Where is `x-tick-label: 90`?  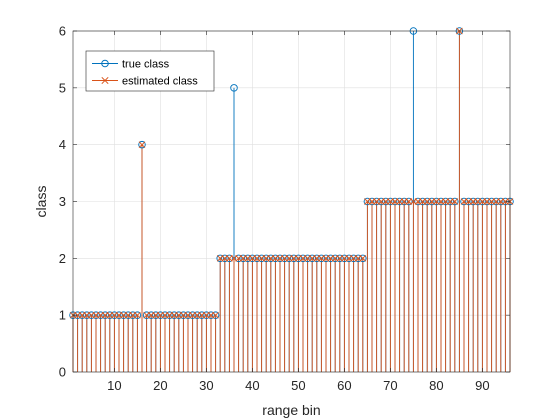 x-tick-label: 90 is located at coordinates (482, 385).